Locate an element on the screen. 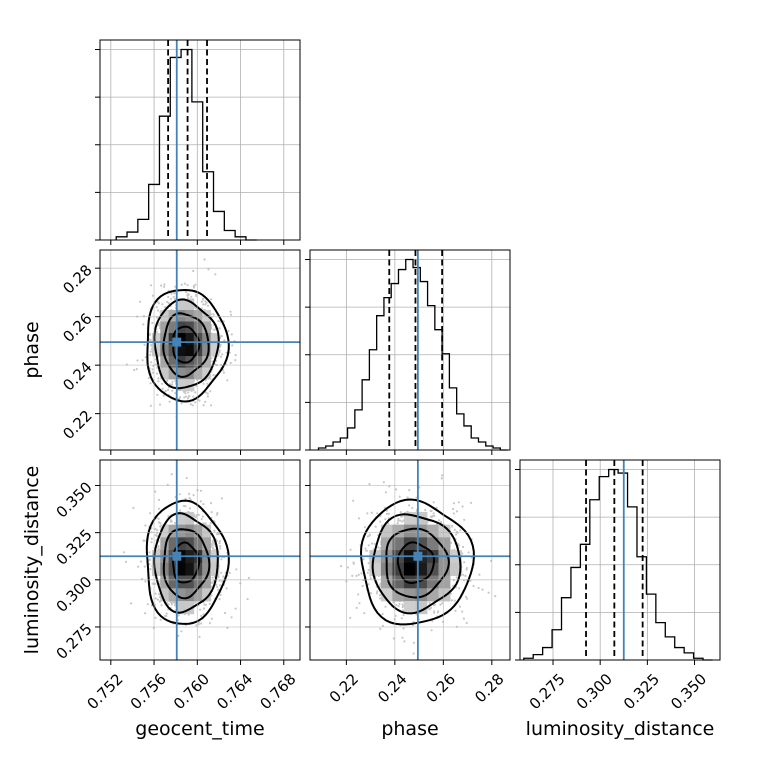 The image size is (760, 760). histogram-geocent_time is located at coordinates (186, 144).